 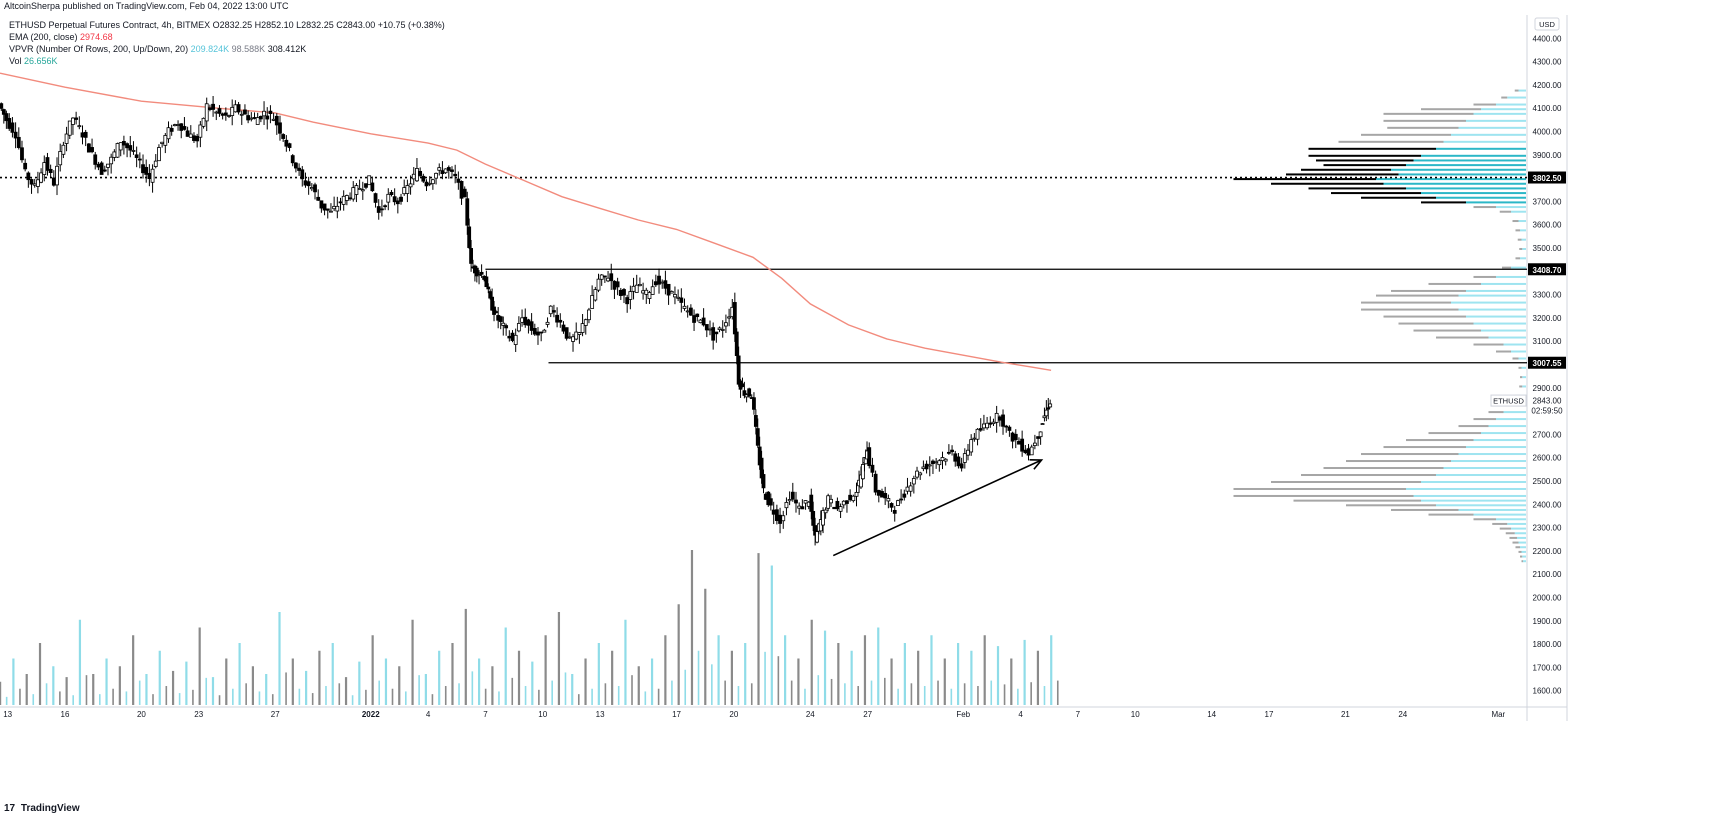 What do you see at coordinates (227, 37) in the screenshot?
I see `legend-ema-row: EMA (200, close) 2974.68` at bounding box center [227, 37].